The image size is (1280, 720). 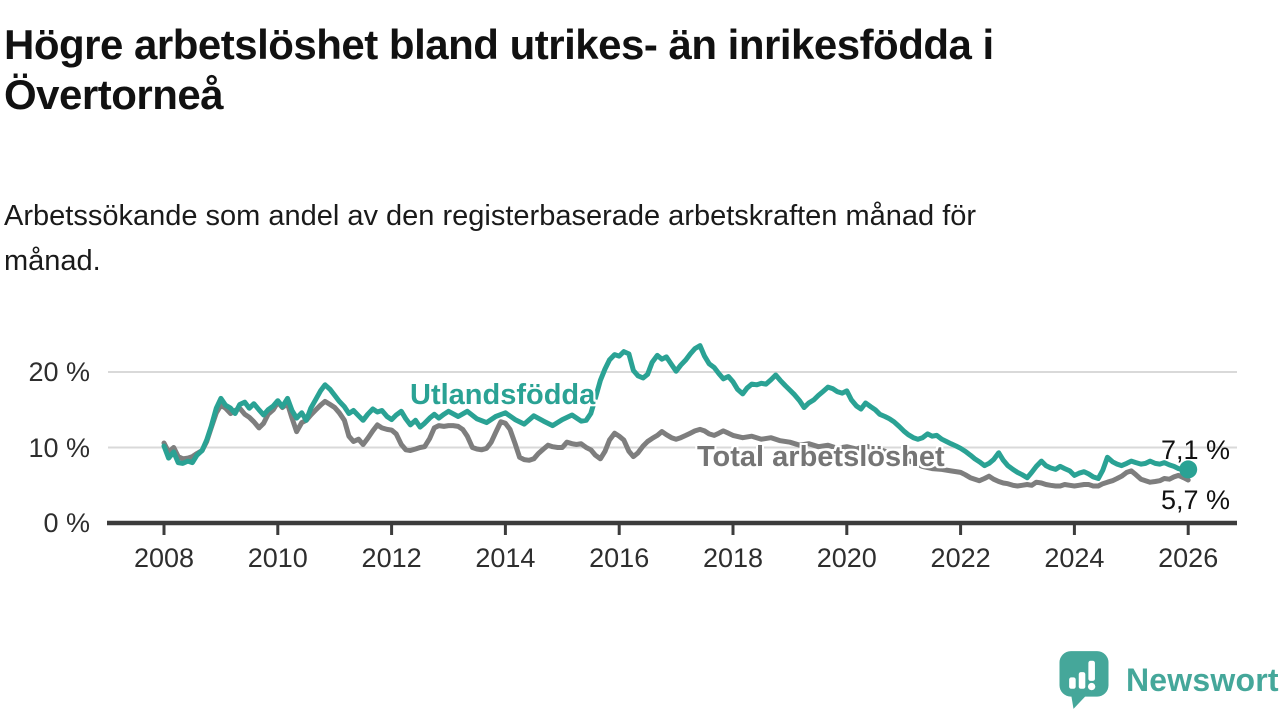 I want to click on x-tick-label: 2014, so click(x=505, y=558).